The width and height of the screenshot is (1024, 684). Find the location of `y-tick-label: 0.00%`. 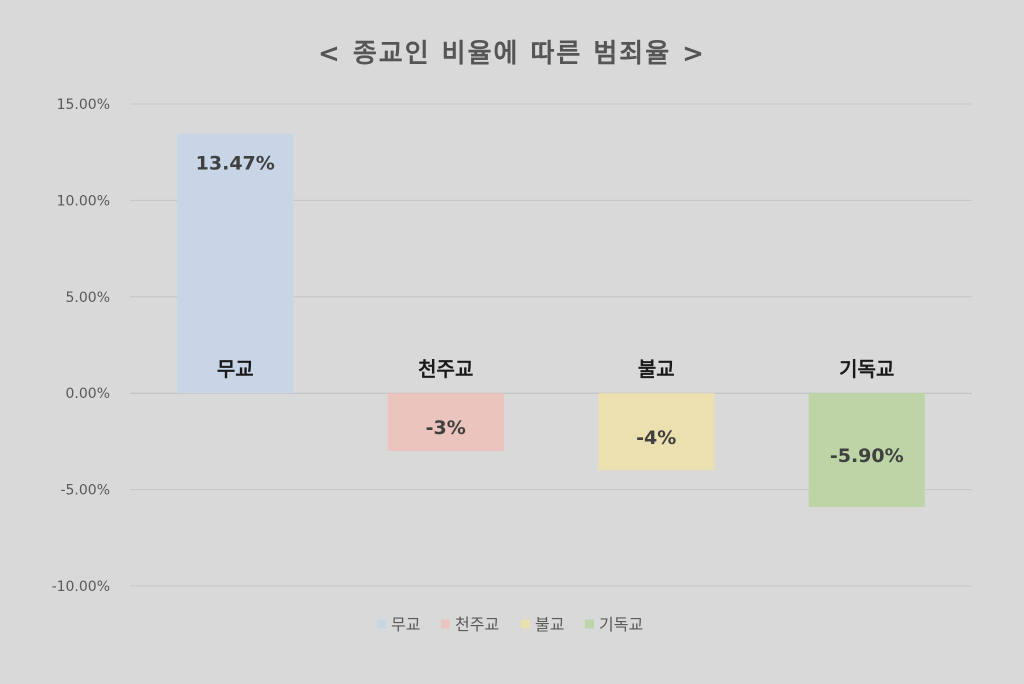

y-tick-label: 0.00% is located at coordinates (88, 394).